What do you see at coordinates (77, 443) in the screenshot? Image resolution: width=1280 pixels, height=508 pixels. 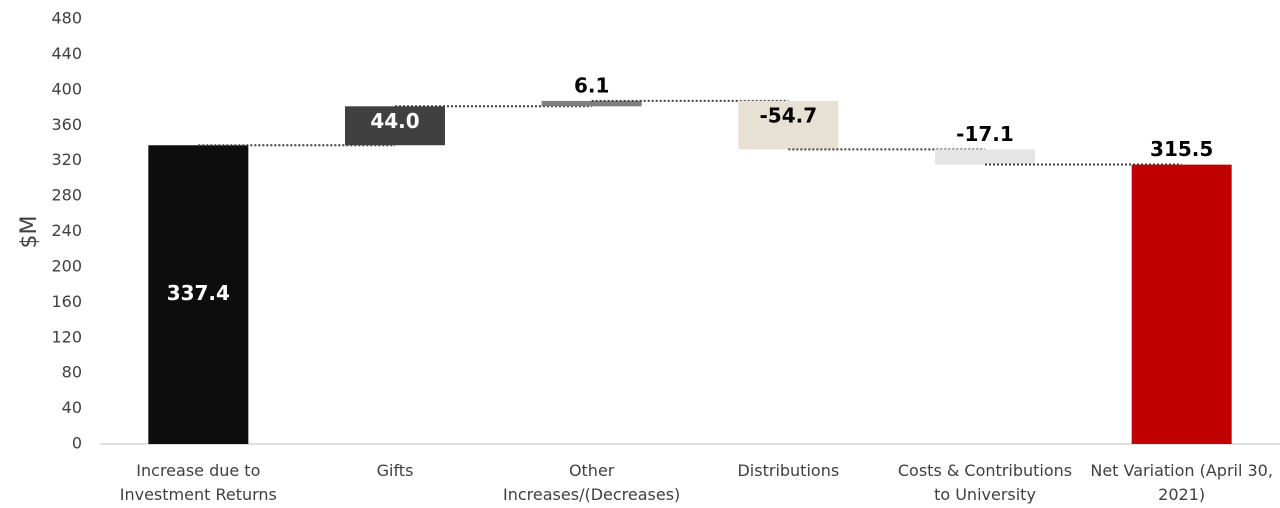 I see `y-tick-label: 0` at bounding box center [77, 443].